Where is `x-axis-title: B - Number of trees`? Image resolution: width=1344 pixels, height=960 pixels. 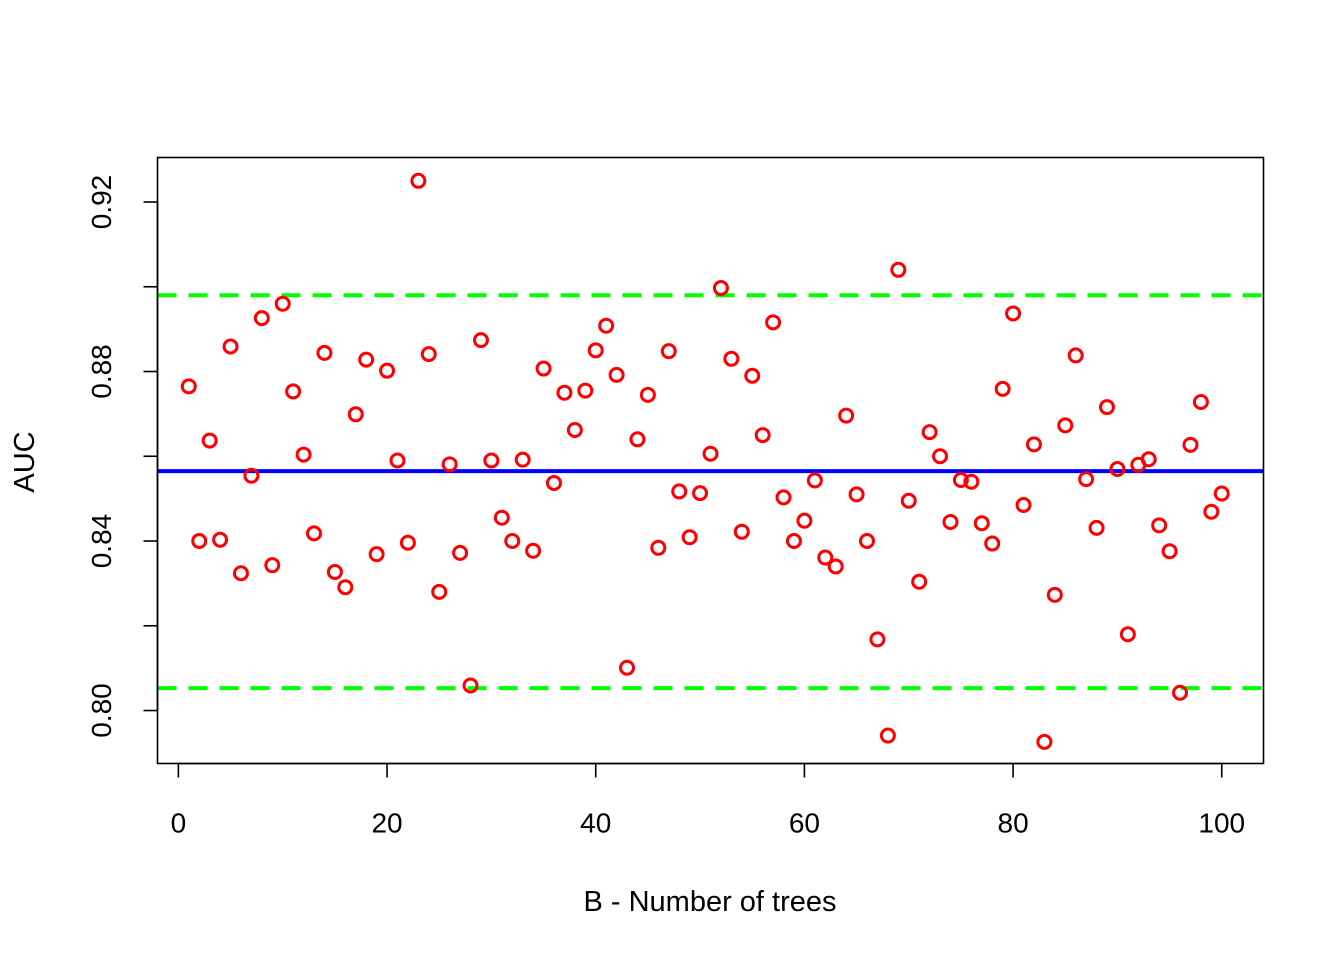 x-axis-title: B - Number of trees is located at coordinates (709, 902).